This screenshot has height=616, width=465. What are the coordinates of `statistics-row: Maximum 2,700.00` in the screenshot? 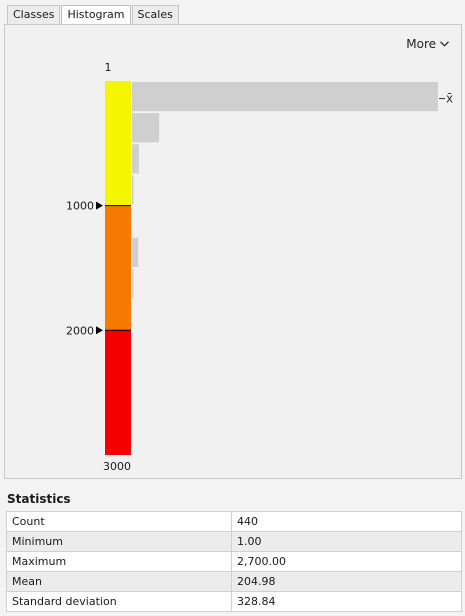 It's located at (234, 561).